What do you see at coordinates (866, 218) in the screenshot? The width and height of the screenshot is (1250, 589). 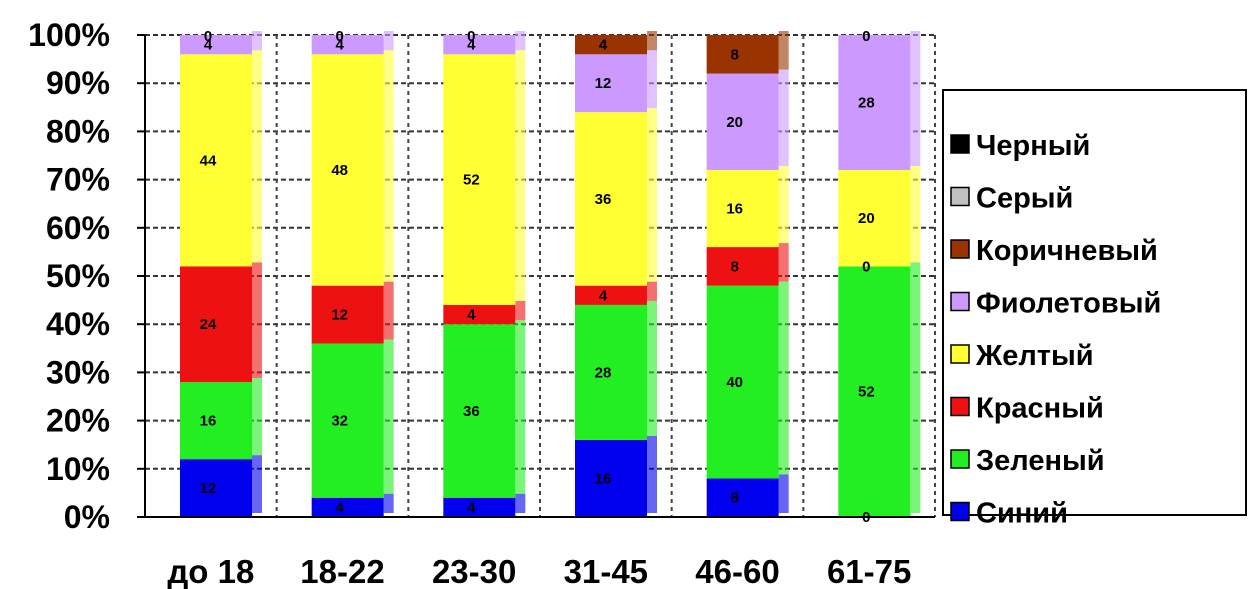 I see `data-label: 20` at bounding box center [866, 218].